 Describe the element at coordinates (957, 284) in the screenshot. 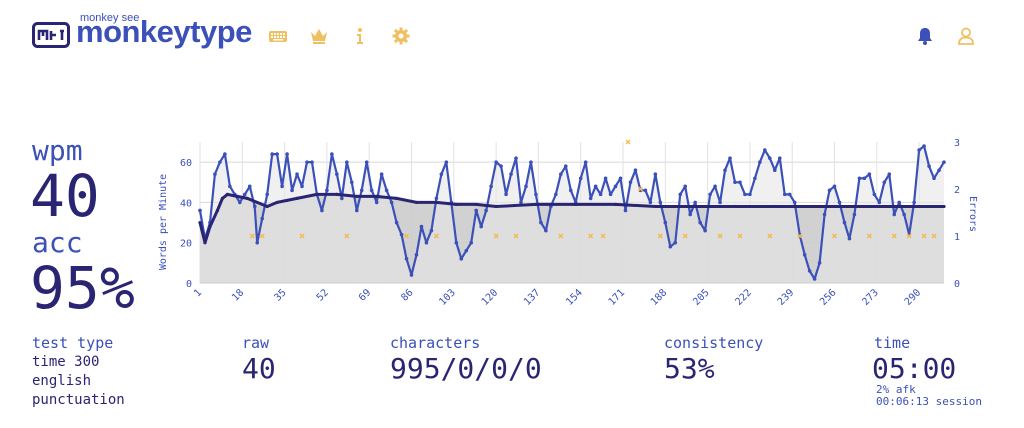

I see `y2-tick-label: 0` at that location.